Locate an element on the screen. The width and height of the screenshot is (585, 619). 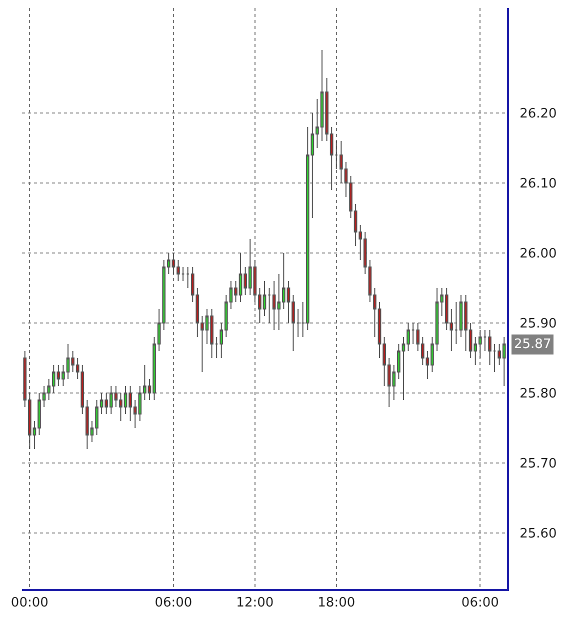
x-tick-label: 12:00 is located at coordinates (255, 603).